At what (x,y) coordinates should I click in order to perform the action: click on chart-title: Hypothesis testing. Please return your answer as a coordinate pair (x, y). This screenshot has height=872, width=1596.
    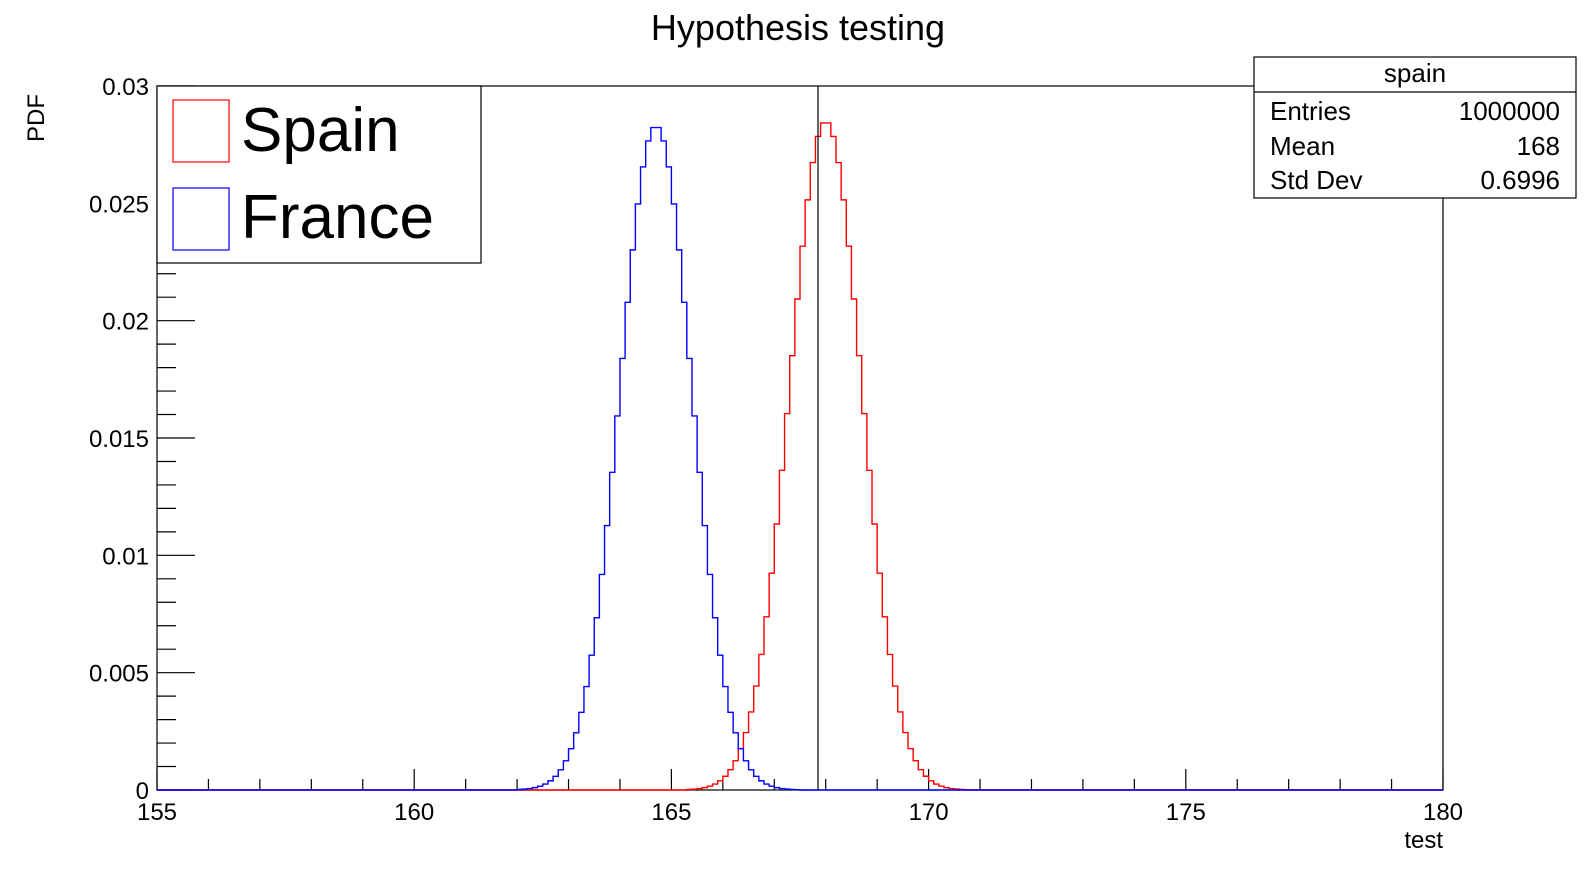
    Looking at the image, I should click on (798, 27).